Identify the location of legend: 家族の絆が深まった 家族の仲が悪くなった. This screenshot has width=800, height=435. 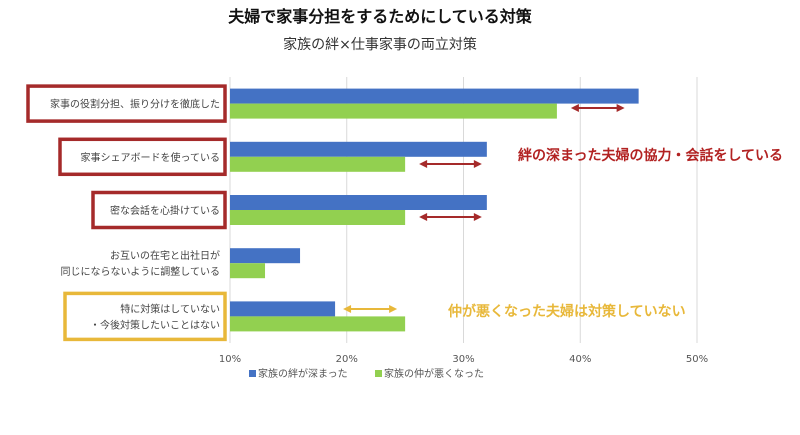
(366, 373).